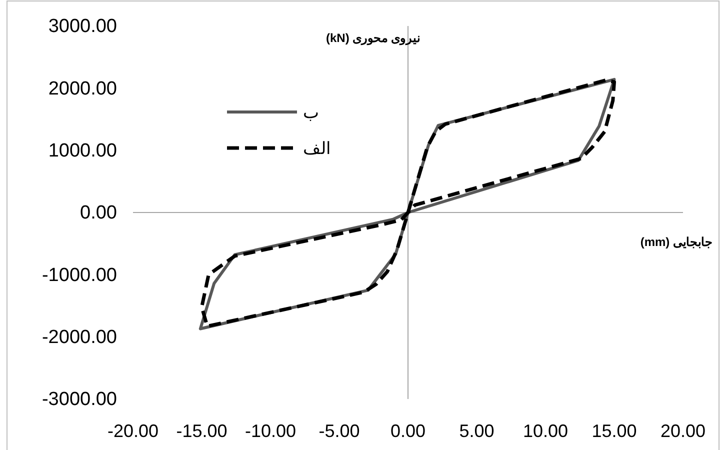 The height and width of the screenshot is (450, 720). I want to click on y-tick-label: 1000.00, so click(82, 151).